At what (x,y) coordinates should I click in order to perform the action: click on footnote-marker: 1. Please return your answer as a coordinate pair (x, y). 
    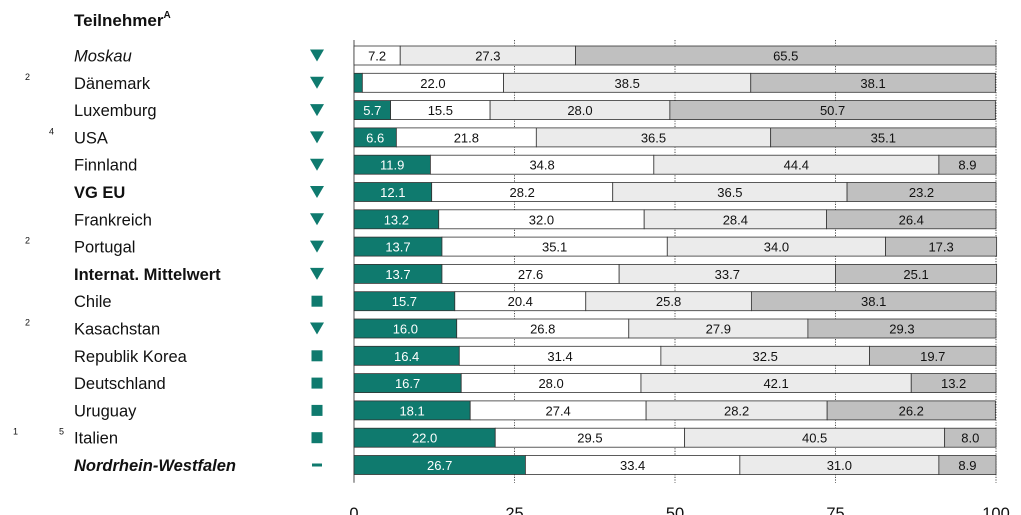
    Looking at the image, I should click on (15, 432).